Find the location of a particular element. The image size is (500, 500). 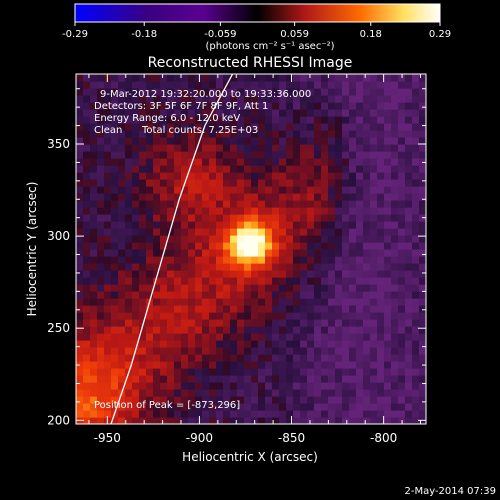

x-axis-label: Heliocentric X (arcsec) is located at coordinates (250, 457).